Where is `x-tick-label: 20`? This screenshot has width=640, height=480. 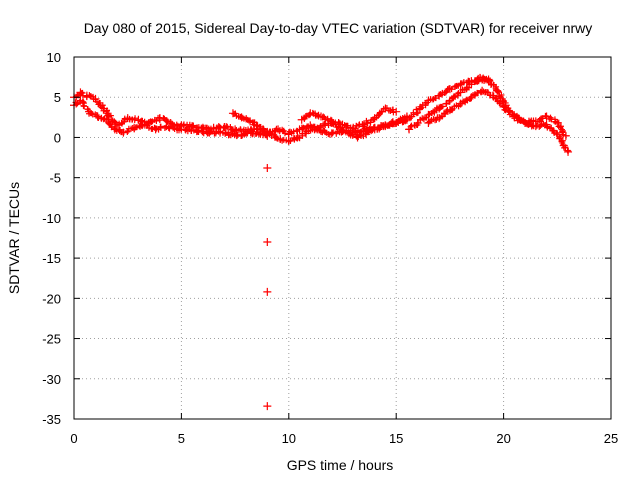 x-tick-label: 20 is located at coordinates (503, 438).